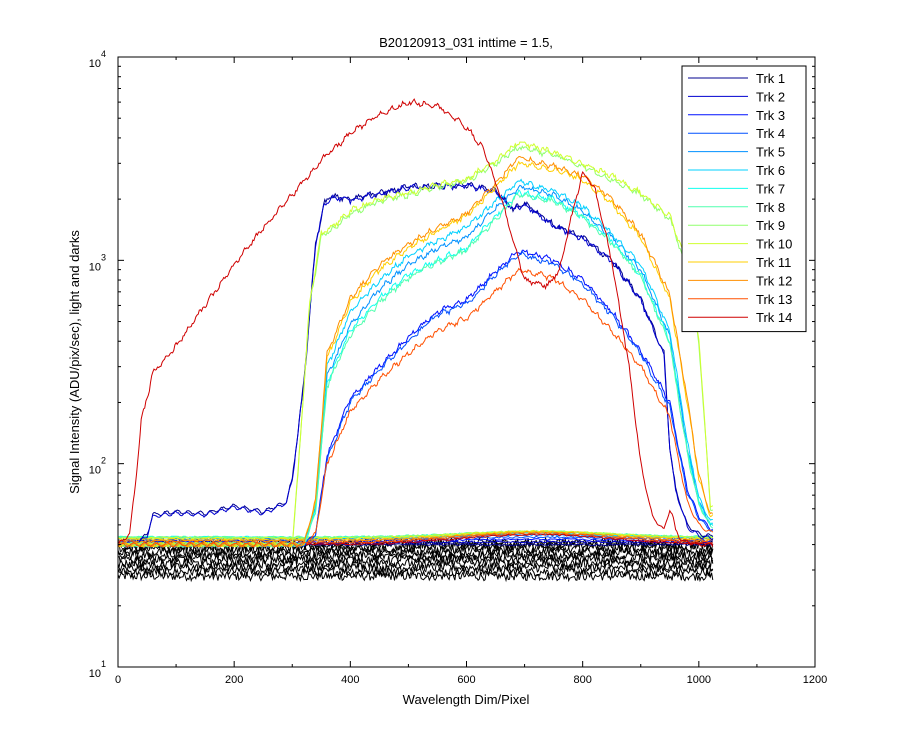 This screenshot has width=900, height=750. What do you see at coordinates (97, 669) in the screenshot?
I see `y-tick-label: 101` at bounding box center [97, 669].